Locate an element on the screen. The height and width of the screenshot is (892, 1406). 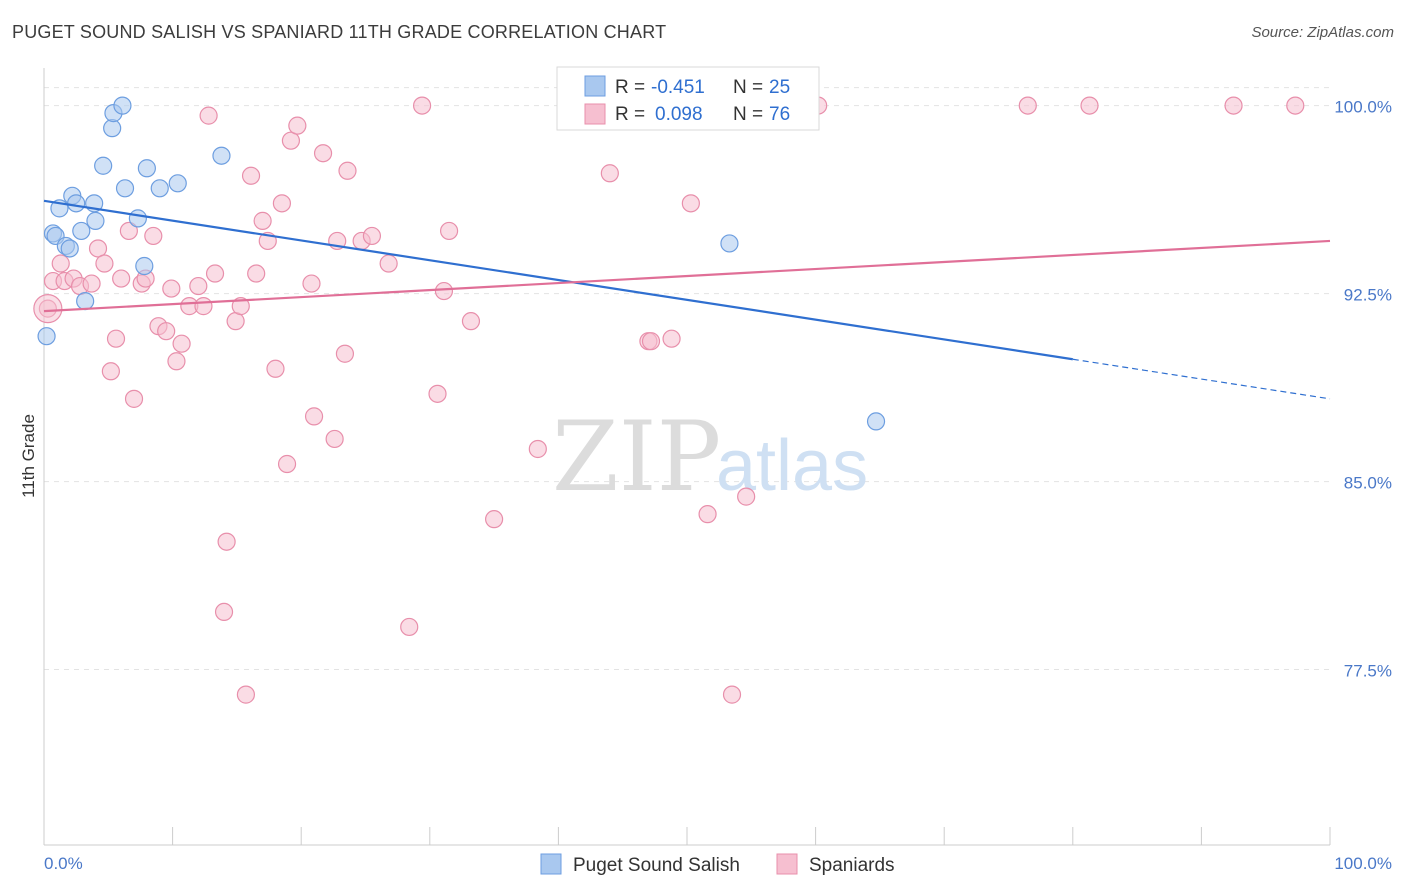
legend-swatch-blue is located at coordinates (595, 86).